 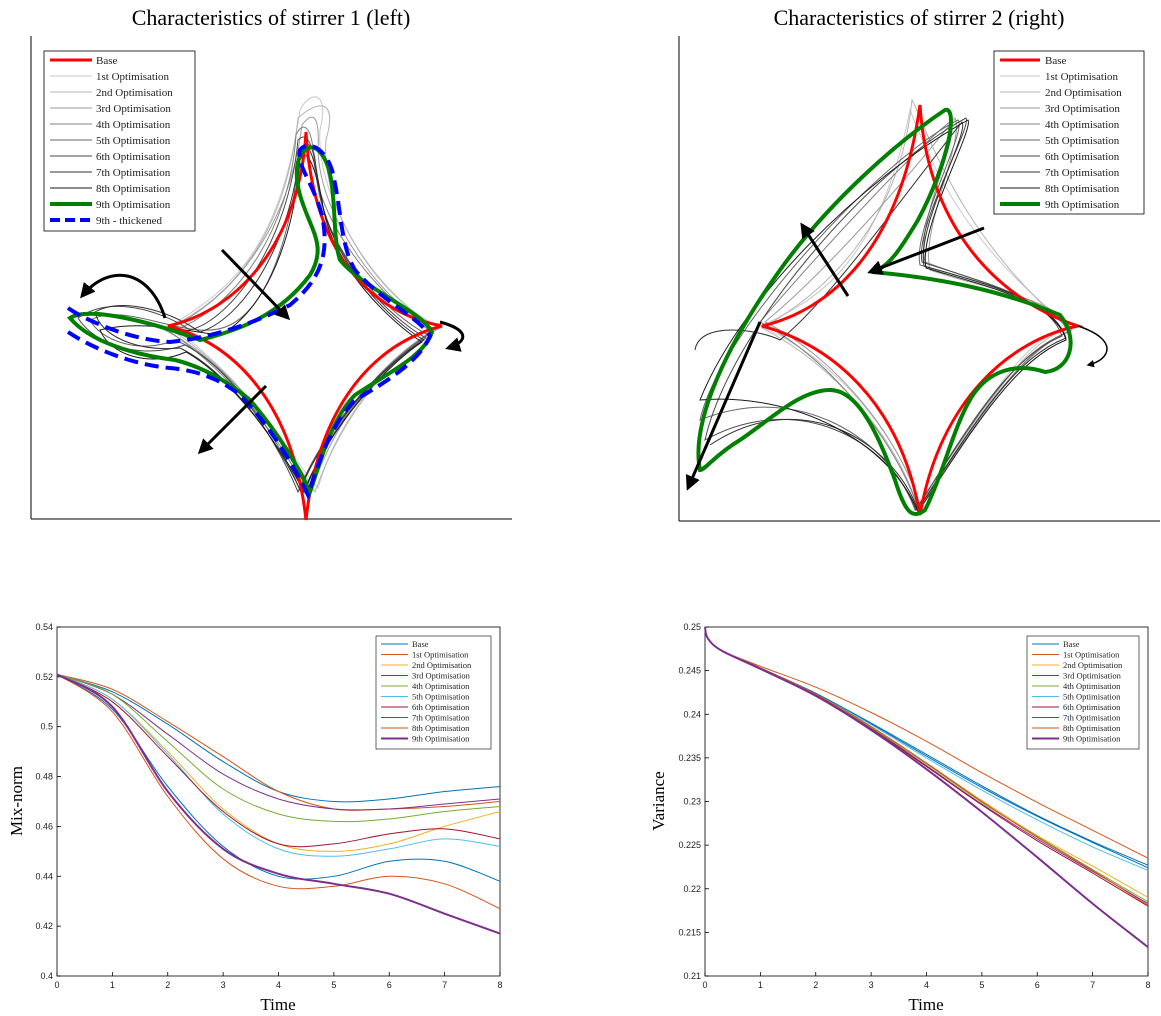 I want to click on mixnorm-ytick-label: 0.4, so click(x=46, y=976).